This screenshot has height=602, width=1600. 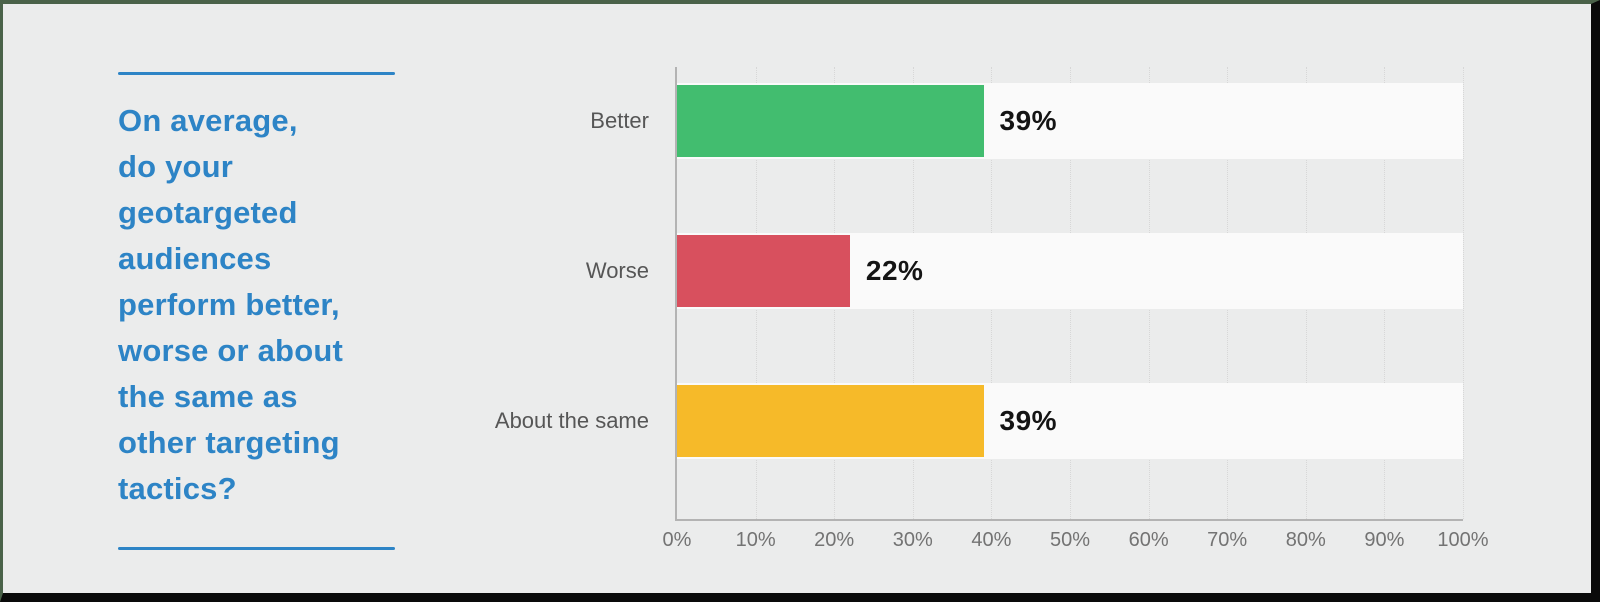 I want to click on x-tick-label-0%: 0%, so click(x=677, y=540).